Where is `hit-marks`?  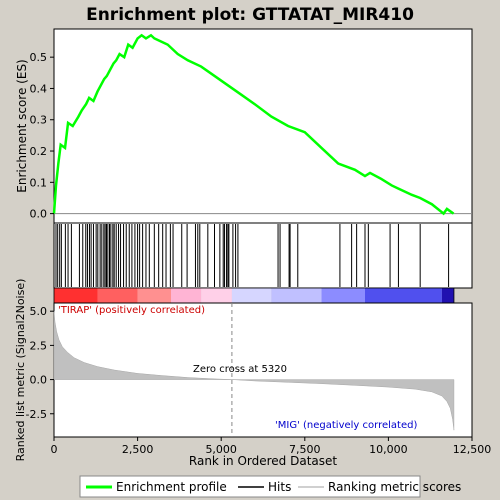 hit-marks is located at coordinates (252, 255).